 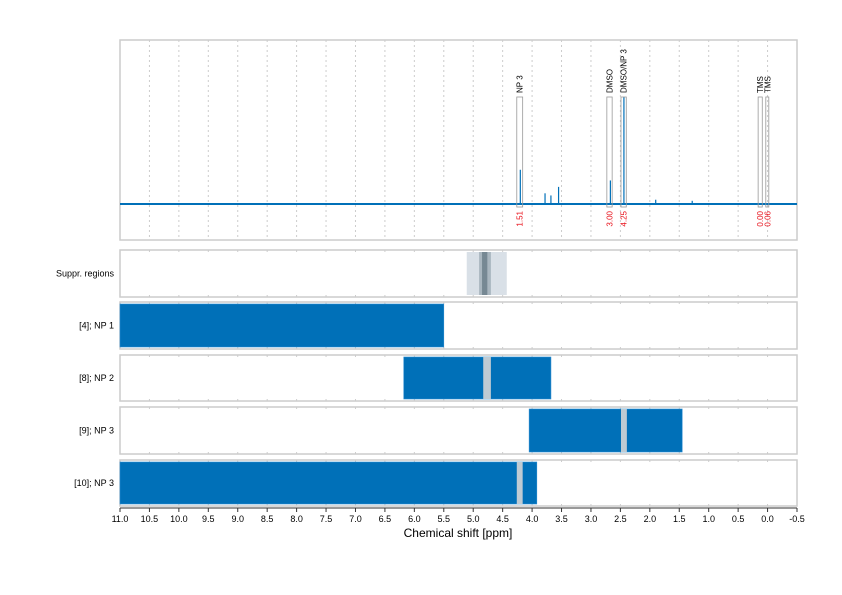 I want to click on x-tick-label: 2.0, so click(x=650, y=519).